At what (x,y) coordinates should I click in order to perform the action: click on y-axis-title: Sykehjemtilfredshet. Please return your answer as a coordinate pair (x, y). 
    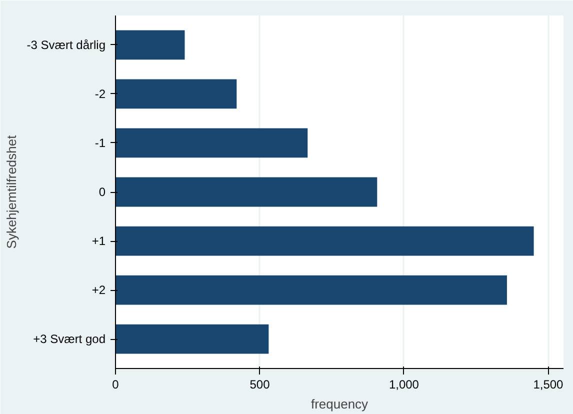
    Looking at the image, I should click on (11, 191).